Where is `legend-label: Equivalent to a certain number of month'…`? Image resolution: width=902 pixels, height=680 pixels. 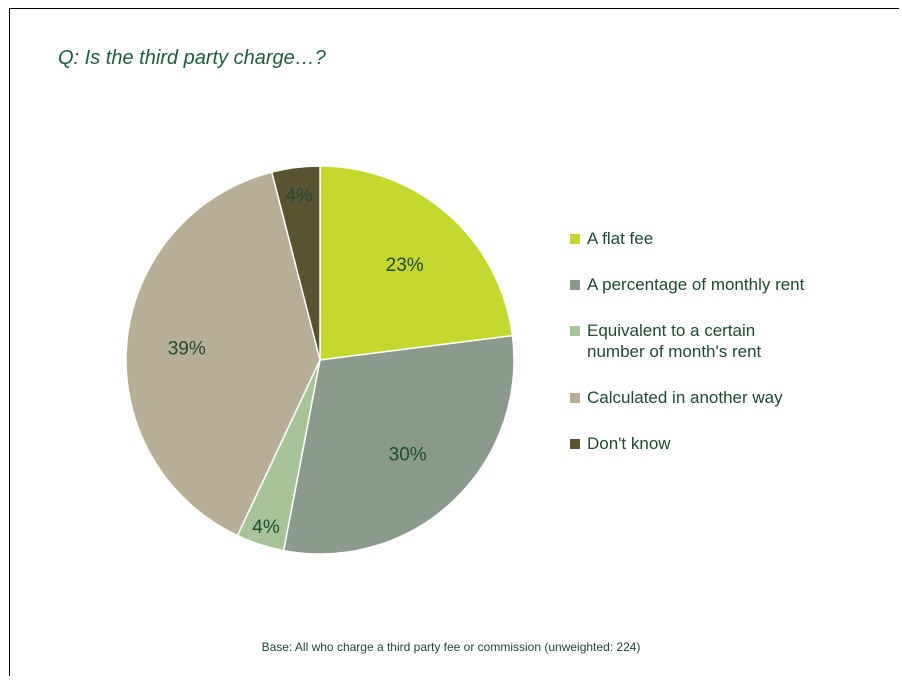 legend-label: Equivalent to a certain number of month'… is located at coordinates (674, 341).